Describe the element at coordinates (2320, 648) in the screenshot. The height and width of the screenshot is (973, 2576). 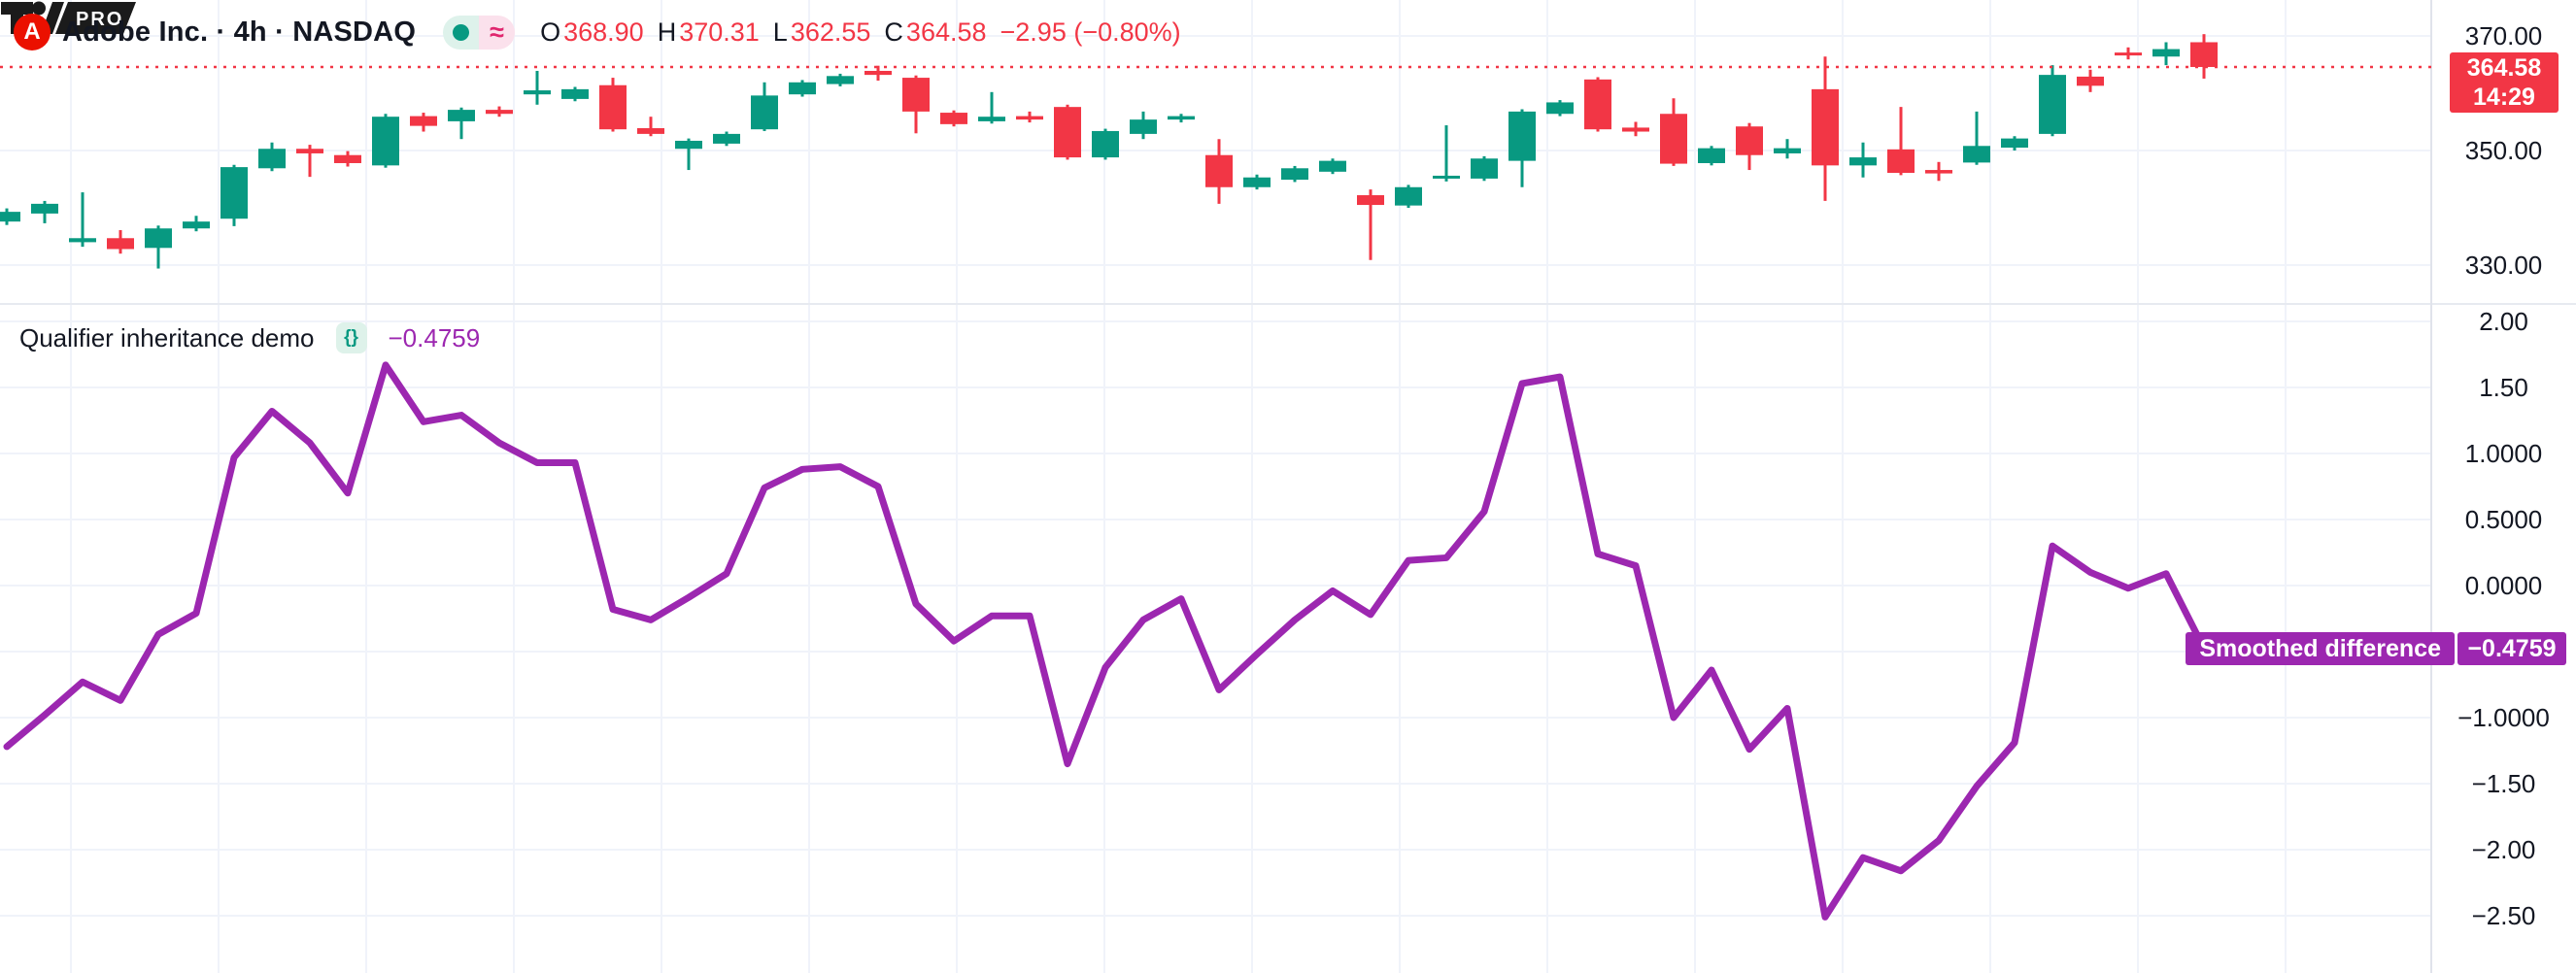
I see `indicator-line-label: Smoothed difference` at that location.